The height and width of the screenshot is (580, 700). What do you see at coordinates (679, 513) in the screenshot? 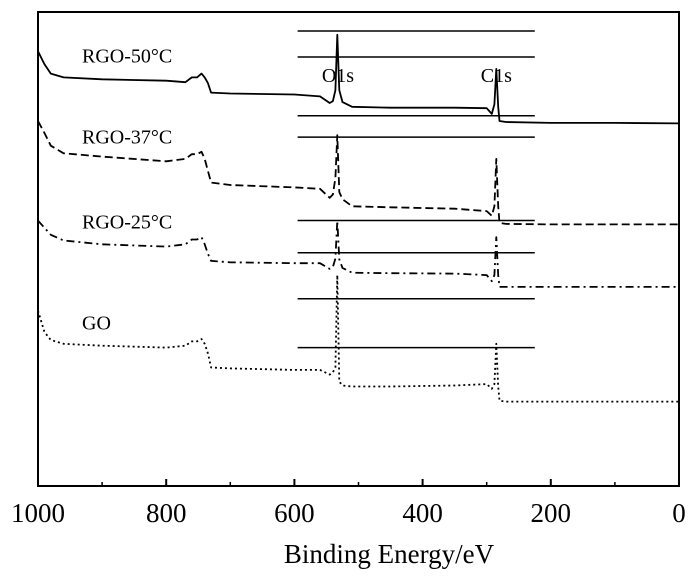
I see `x-tick-label: 0` at bounding box center [679, 513].